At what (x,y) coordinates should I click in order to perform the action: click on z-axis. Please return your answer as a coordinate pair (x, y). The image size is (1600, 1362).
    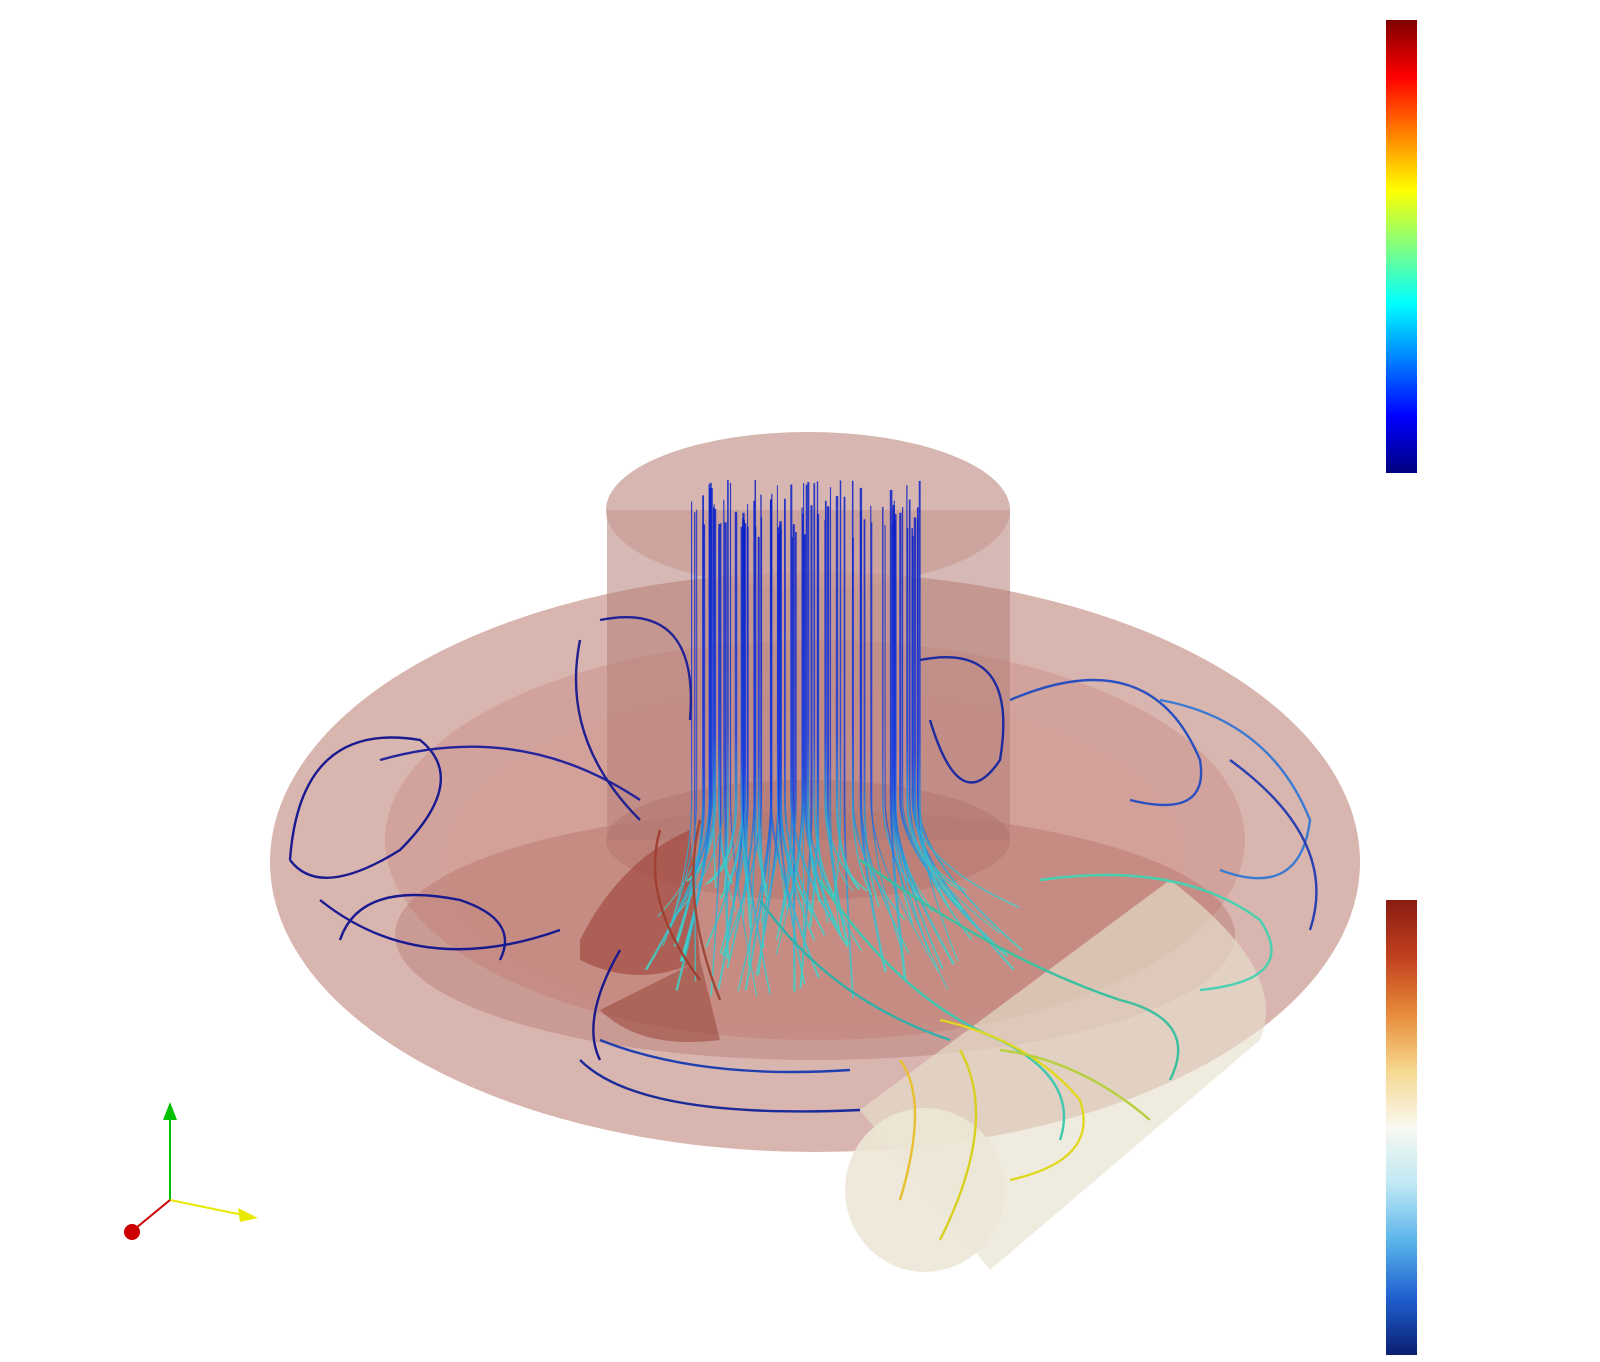
    Looking at the image, I should click on (153, 1214).